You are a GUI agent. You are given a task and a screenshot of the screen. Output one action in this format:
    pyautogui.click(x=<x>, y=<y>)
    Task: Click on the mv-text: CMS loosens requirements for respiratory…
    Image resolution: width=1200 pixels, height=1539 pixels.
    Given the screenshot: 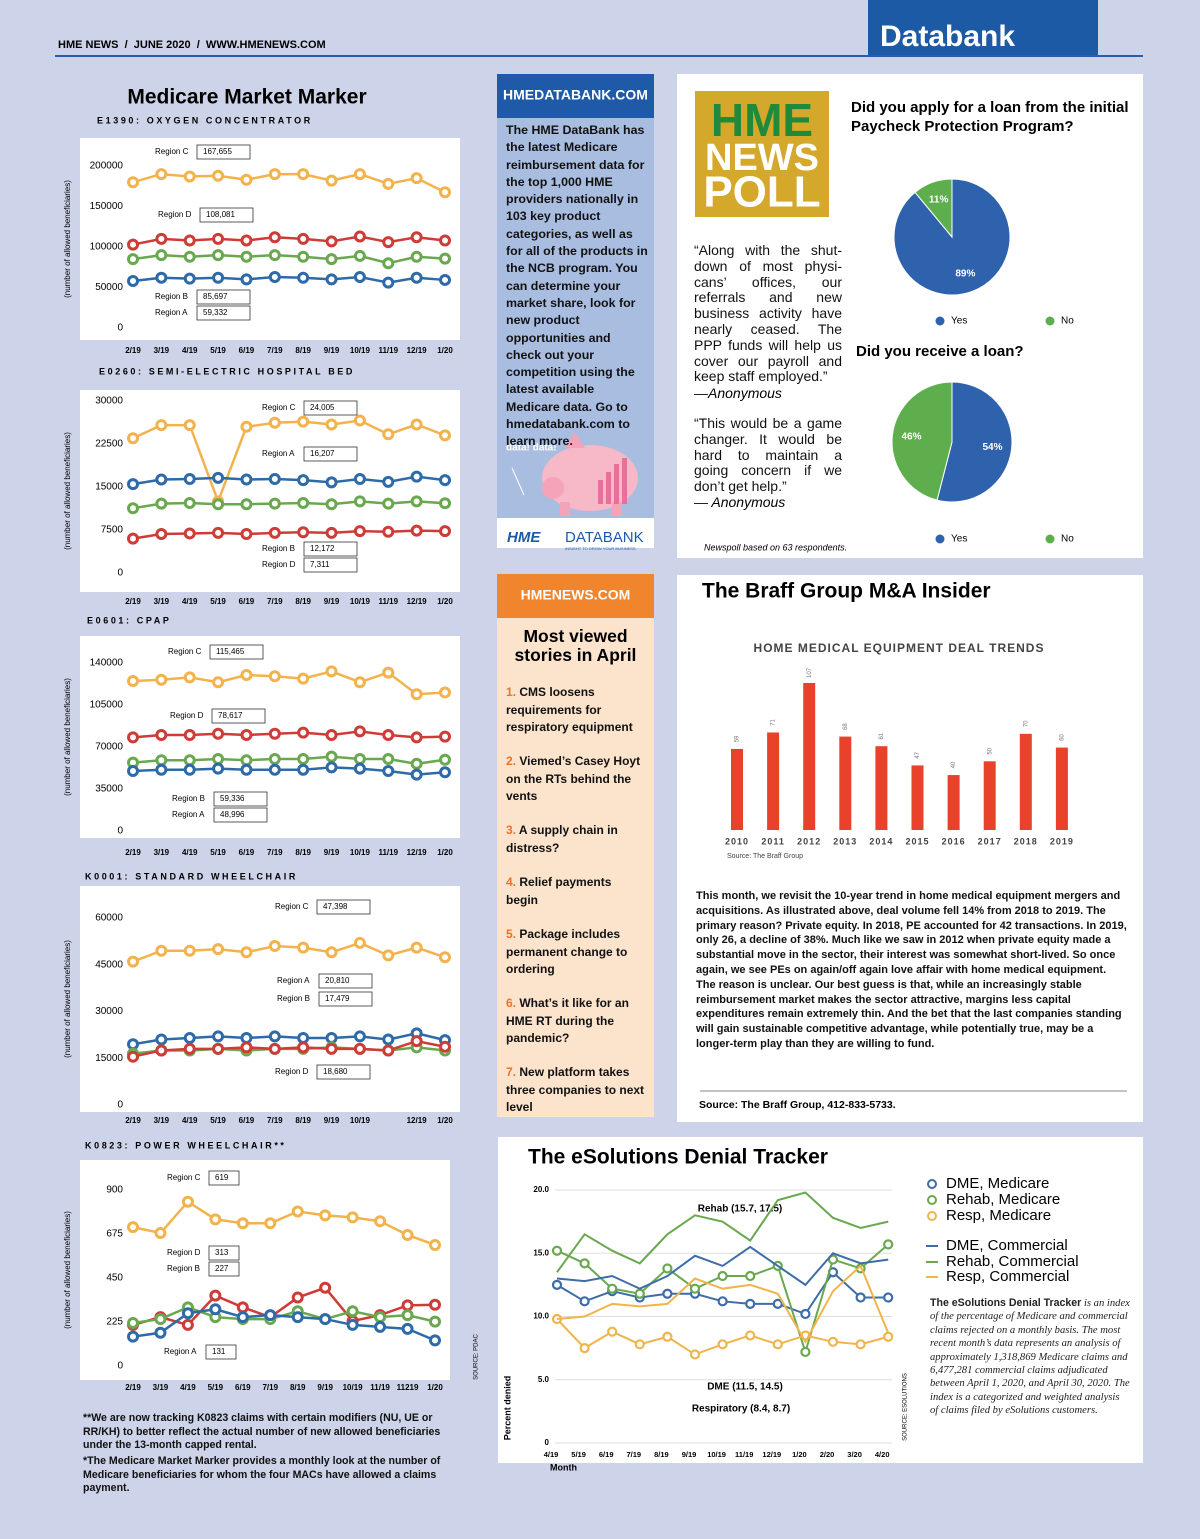 What is the action you would take?
    pyautogui.click(x=569, y=709)
    